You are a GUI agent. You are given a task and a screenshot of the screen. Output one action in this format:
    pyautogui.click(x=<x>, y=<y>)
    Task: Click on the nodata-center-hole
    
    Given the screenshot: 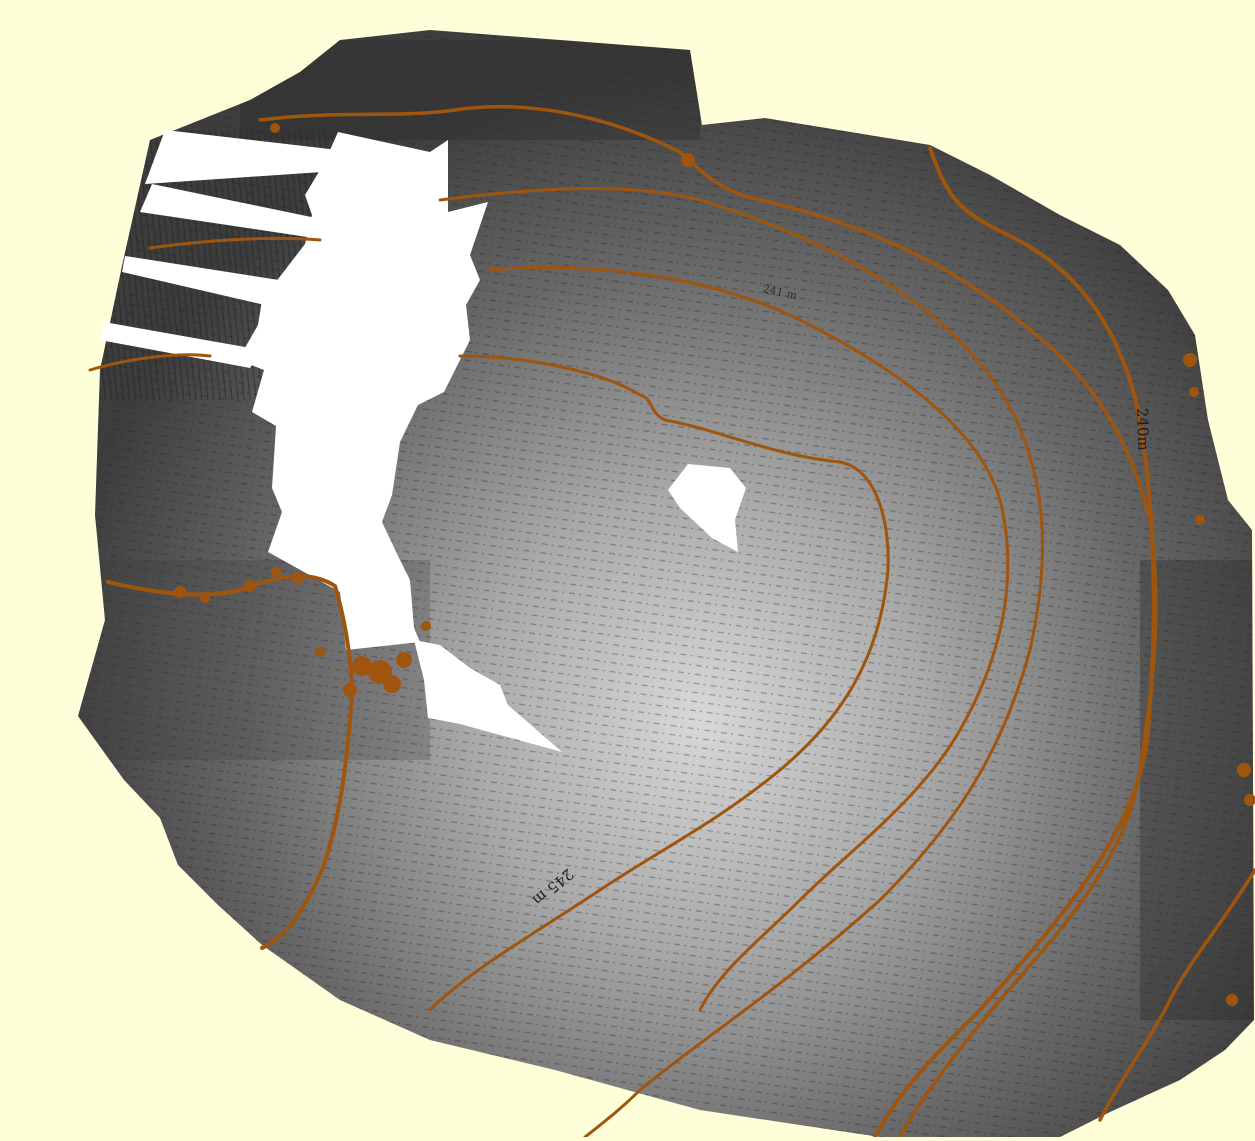 What is the action you would take?
    pyautogui.click(x=707, y=508)
    